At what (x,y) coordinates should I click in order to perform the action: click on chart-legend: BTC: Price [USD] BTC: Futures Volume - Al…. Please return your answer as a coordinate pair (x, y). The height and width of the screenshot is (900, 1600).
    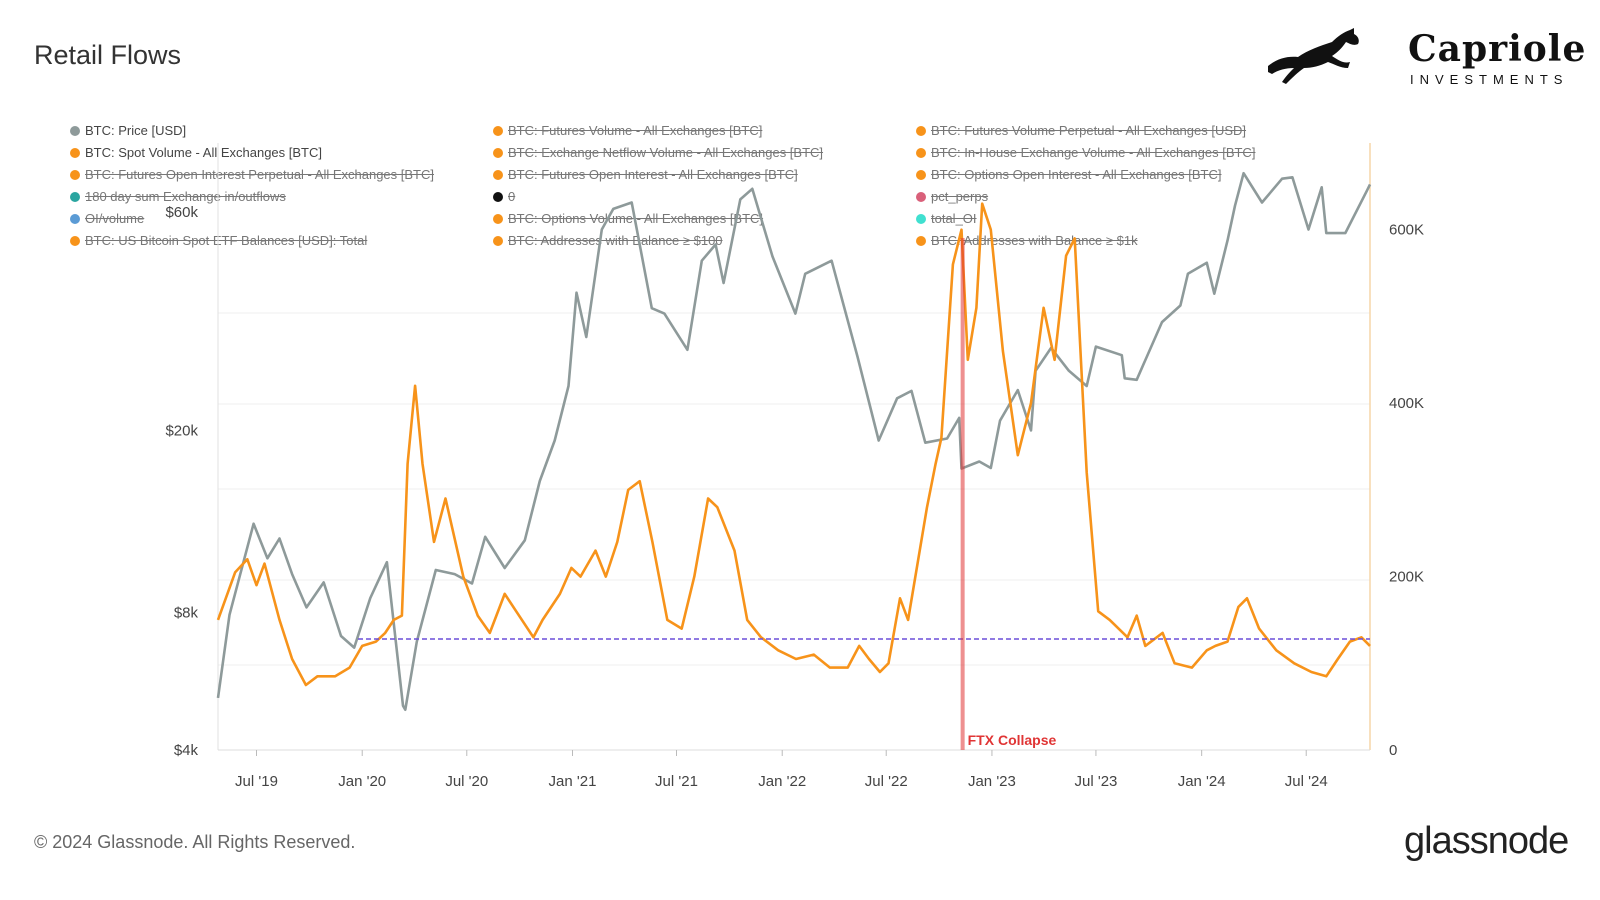
    Looking at the image, I should click on (720, 193).